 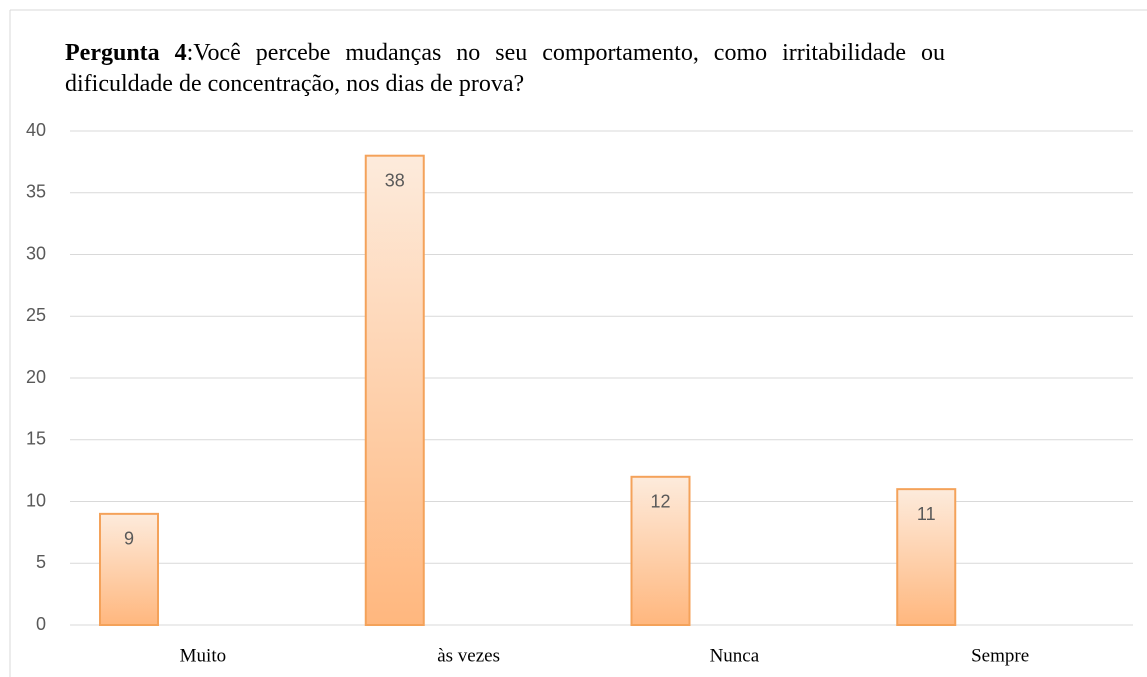 I want to click on y-tick-label: 20, so click(x=36, y=377).